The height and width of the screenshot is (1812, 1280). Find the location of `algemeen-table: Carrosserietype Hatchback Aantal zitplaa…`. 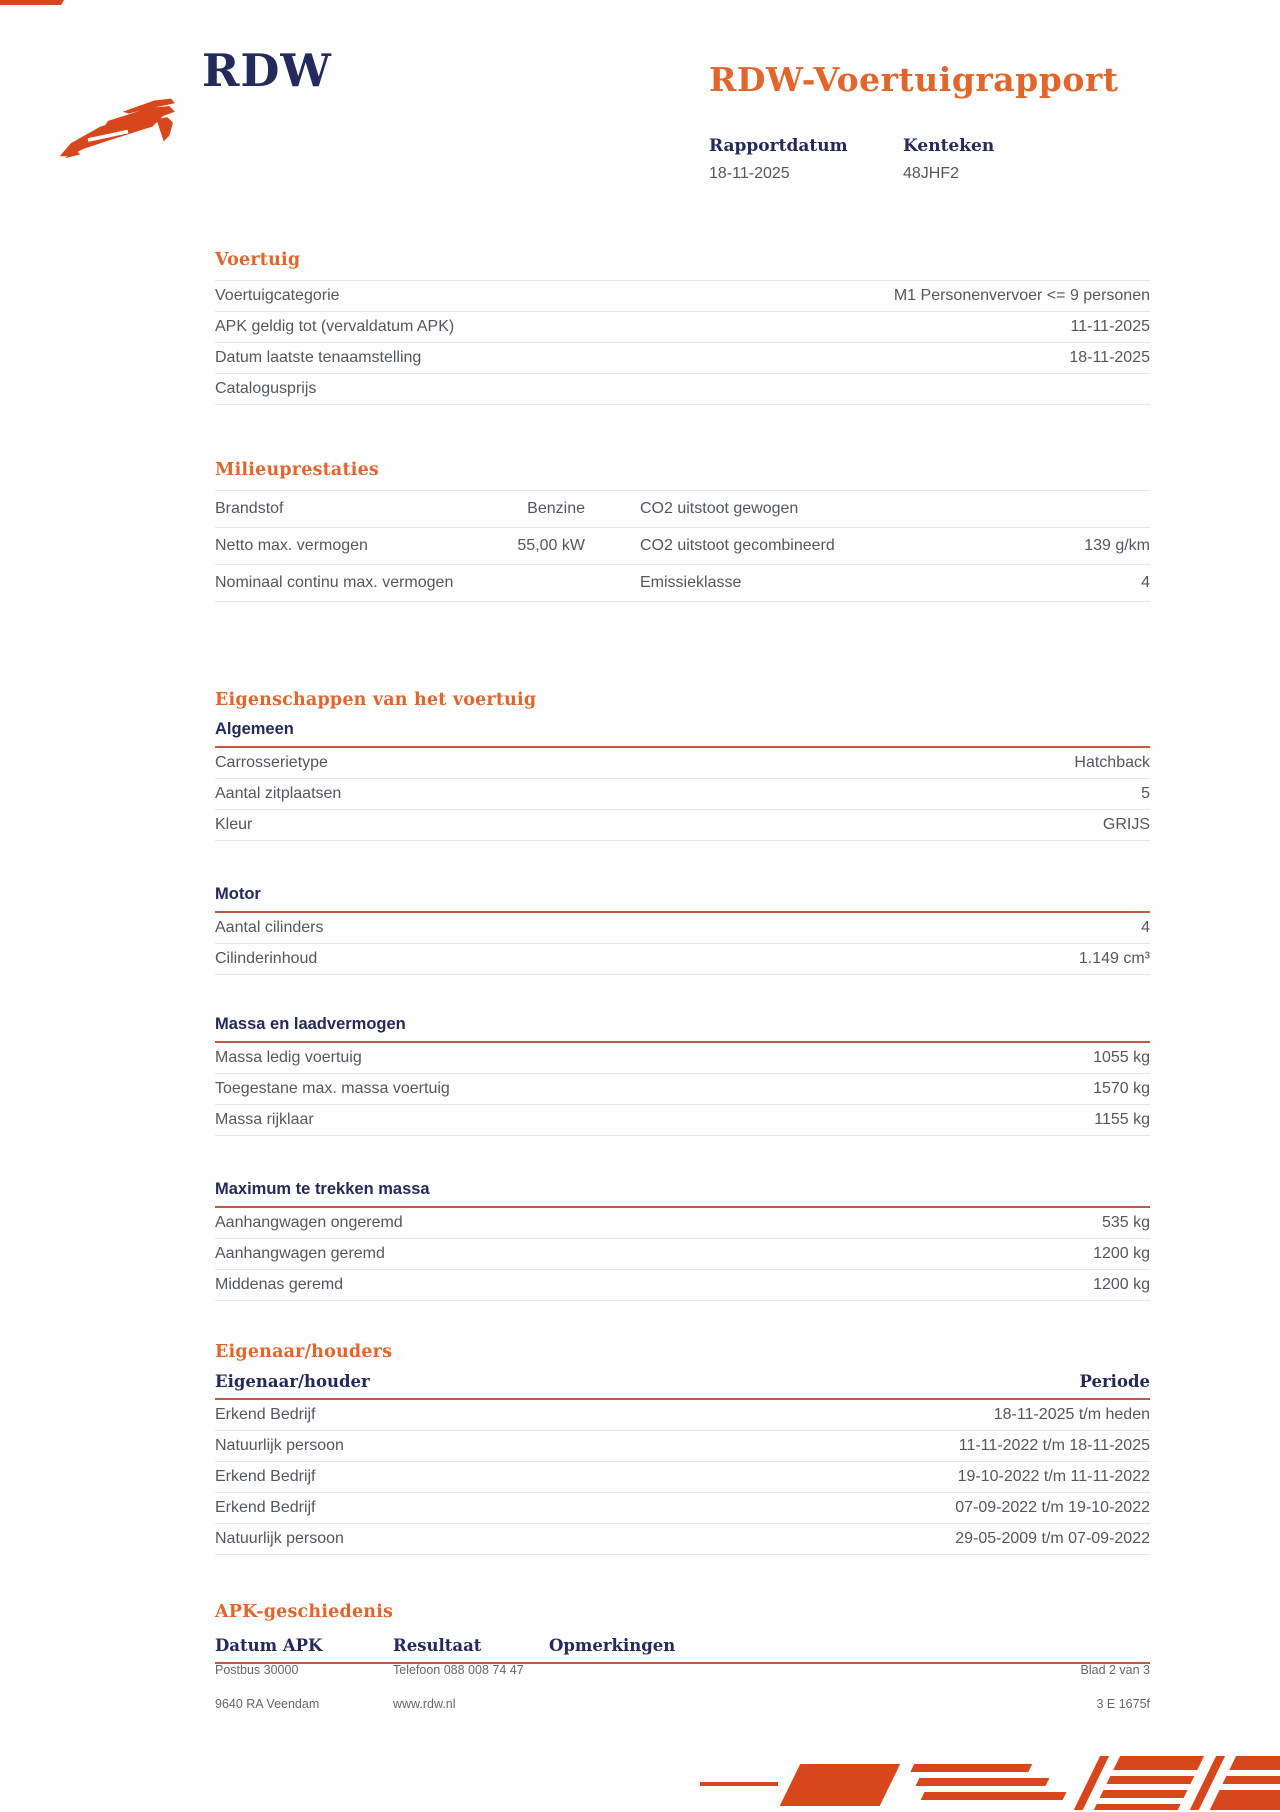

algemeen-table: Carrosserietype Hatchback Aantal zitplaa… is located at coordinates (682, 794).